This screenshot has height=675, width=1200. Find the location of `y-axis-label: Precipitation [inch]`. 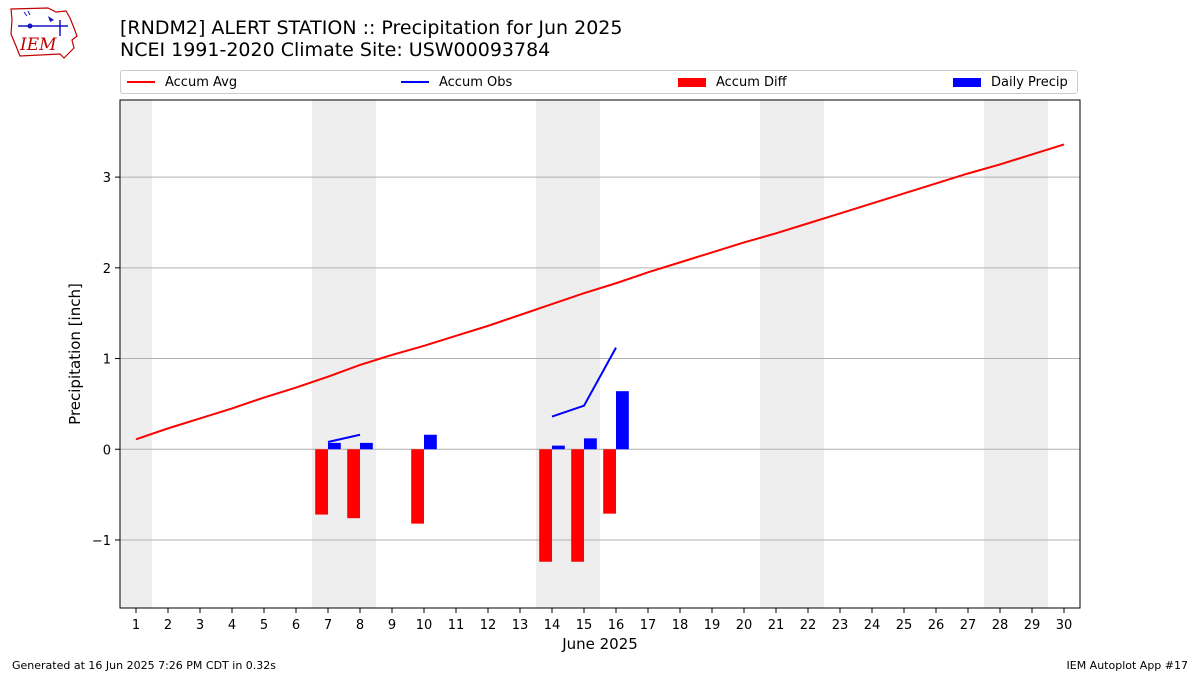

y-axis-label: Precipitation [inch] is located at coordinates (75, 354).